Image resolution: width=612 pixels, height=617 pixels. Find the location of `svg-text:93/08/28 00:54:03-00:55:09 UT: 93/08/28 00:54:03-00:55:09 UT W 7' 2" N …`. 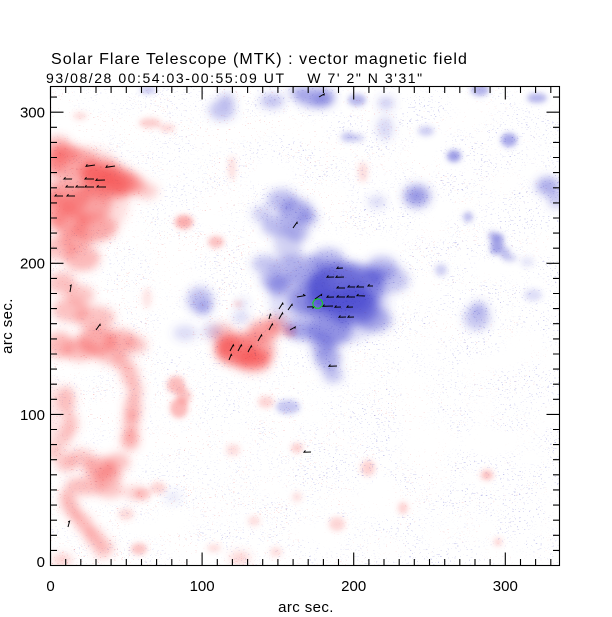

svg-text:93/08/28 00:54:03-00:55:09 UT: 93/08/28 00:54:03-00:55:09 UT W 7' 2" N … is located at coordinates (235, 78).